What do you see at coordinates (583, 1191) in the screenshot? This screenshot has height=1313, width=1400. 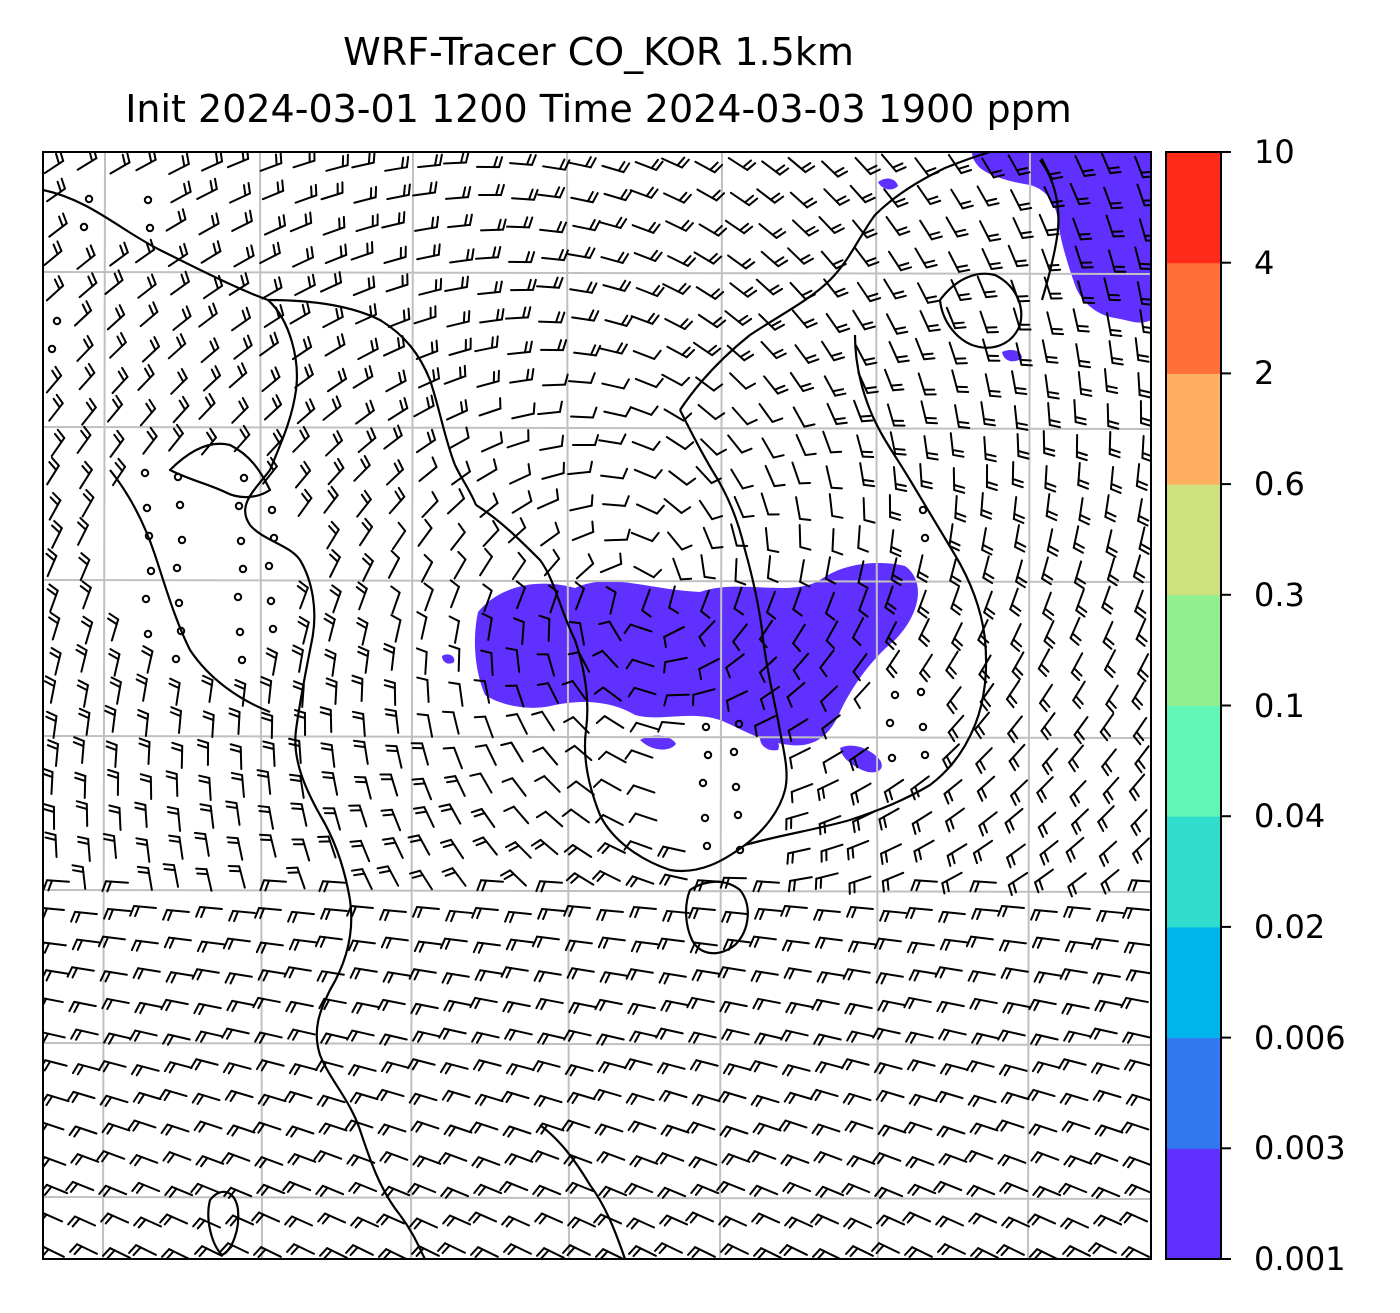 I see `coast-okinawa-chain` at bounding box center [583, 1191].